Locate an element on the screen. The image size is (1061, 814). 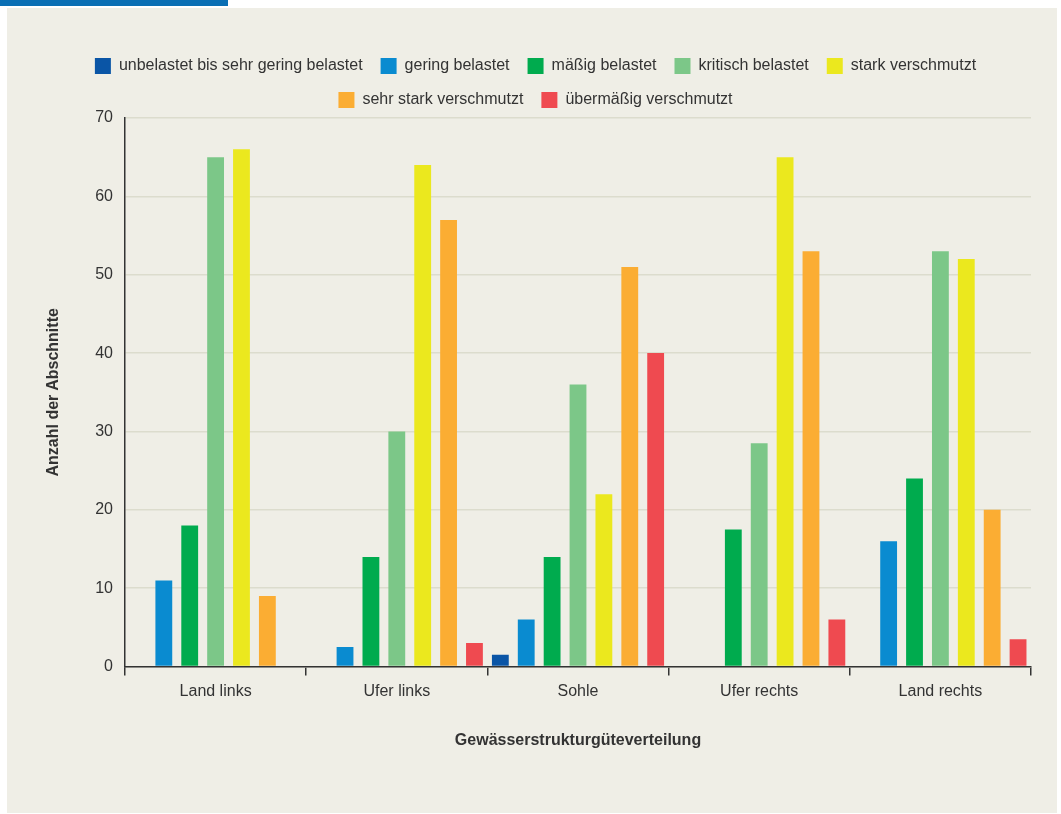
legend-label: sehr stark verschmutzt is located at coordinates (443, 99).